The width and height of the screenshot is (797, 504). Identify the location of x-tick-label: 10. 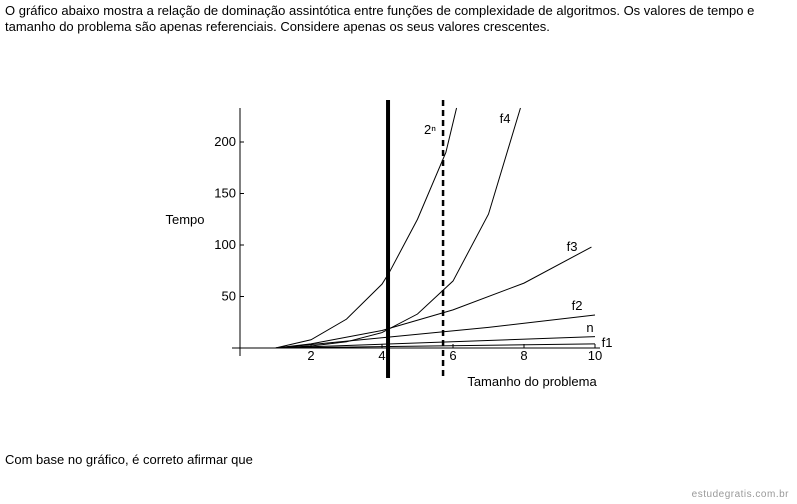
(595, 355).